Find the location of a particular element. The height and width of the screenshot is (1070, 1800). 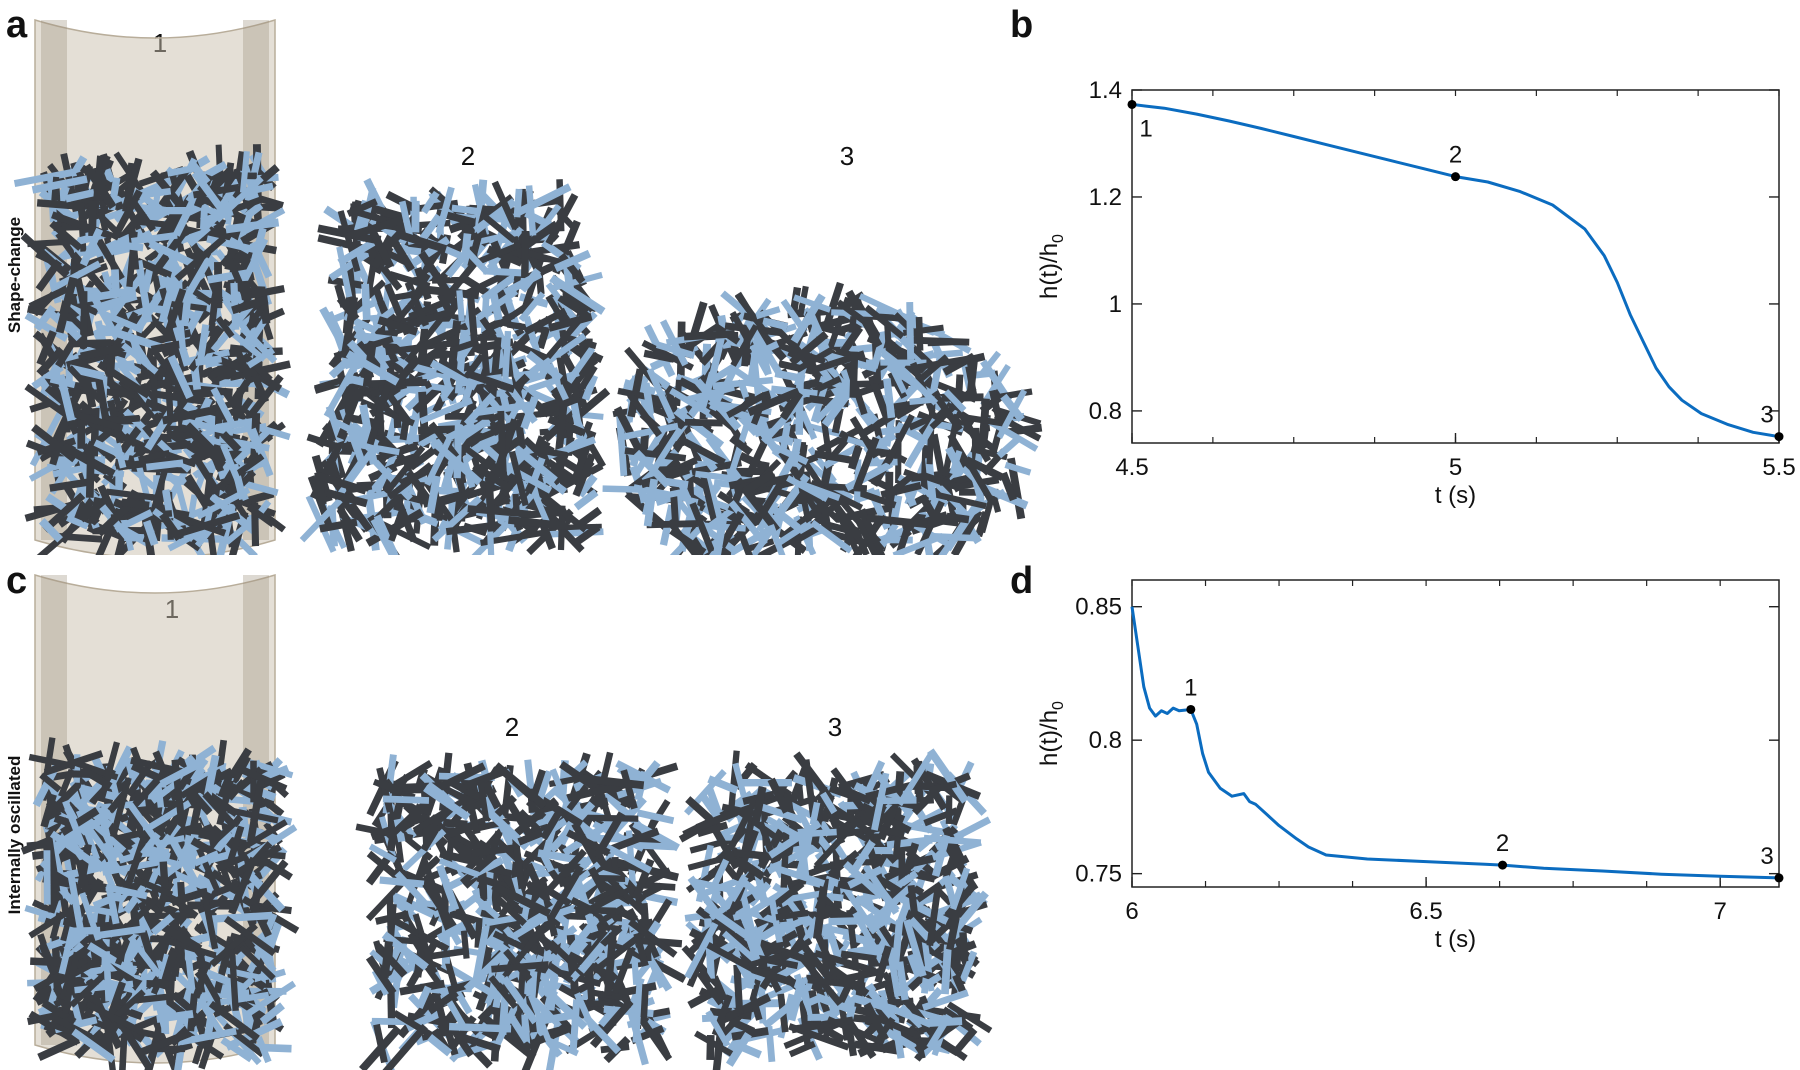

frame-label-a3: 3 is located at coordinates (847, 156).